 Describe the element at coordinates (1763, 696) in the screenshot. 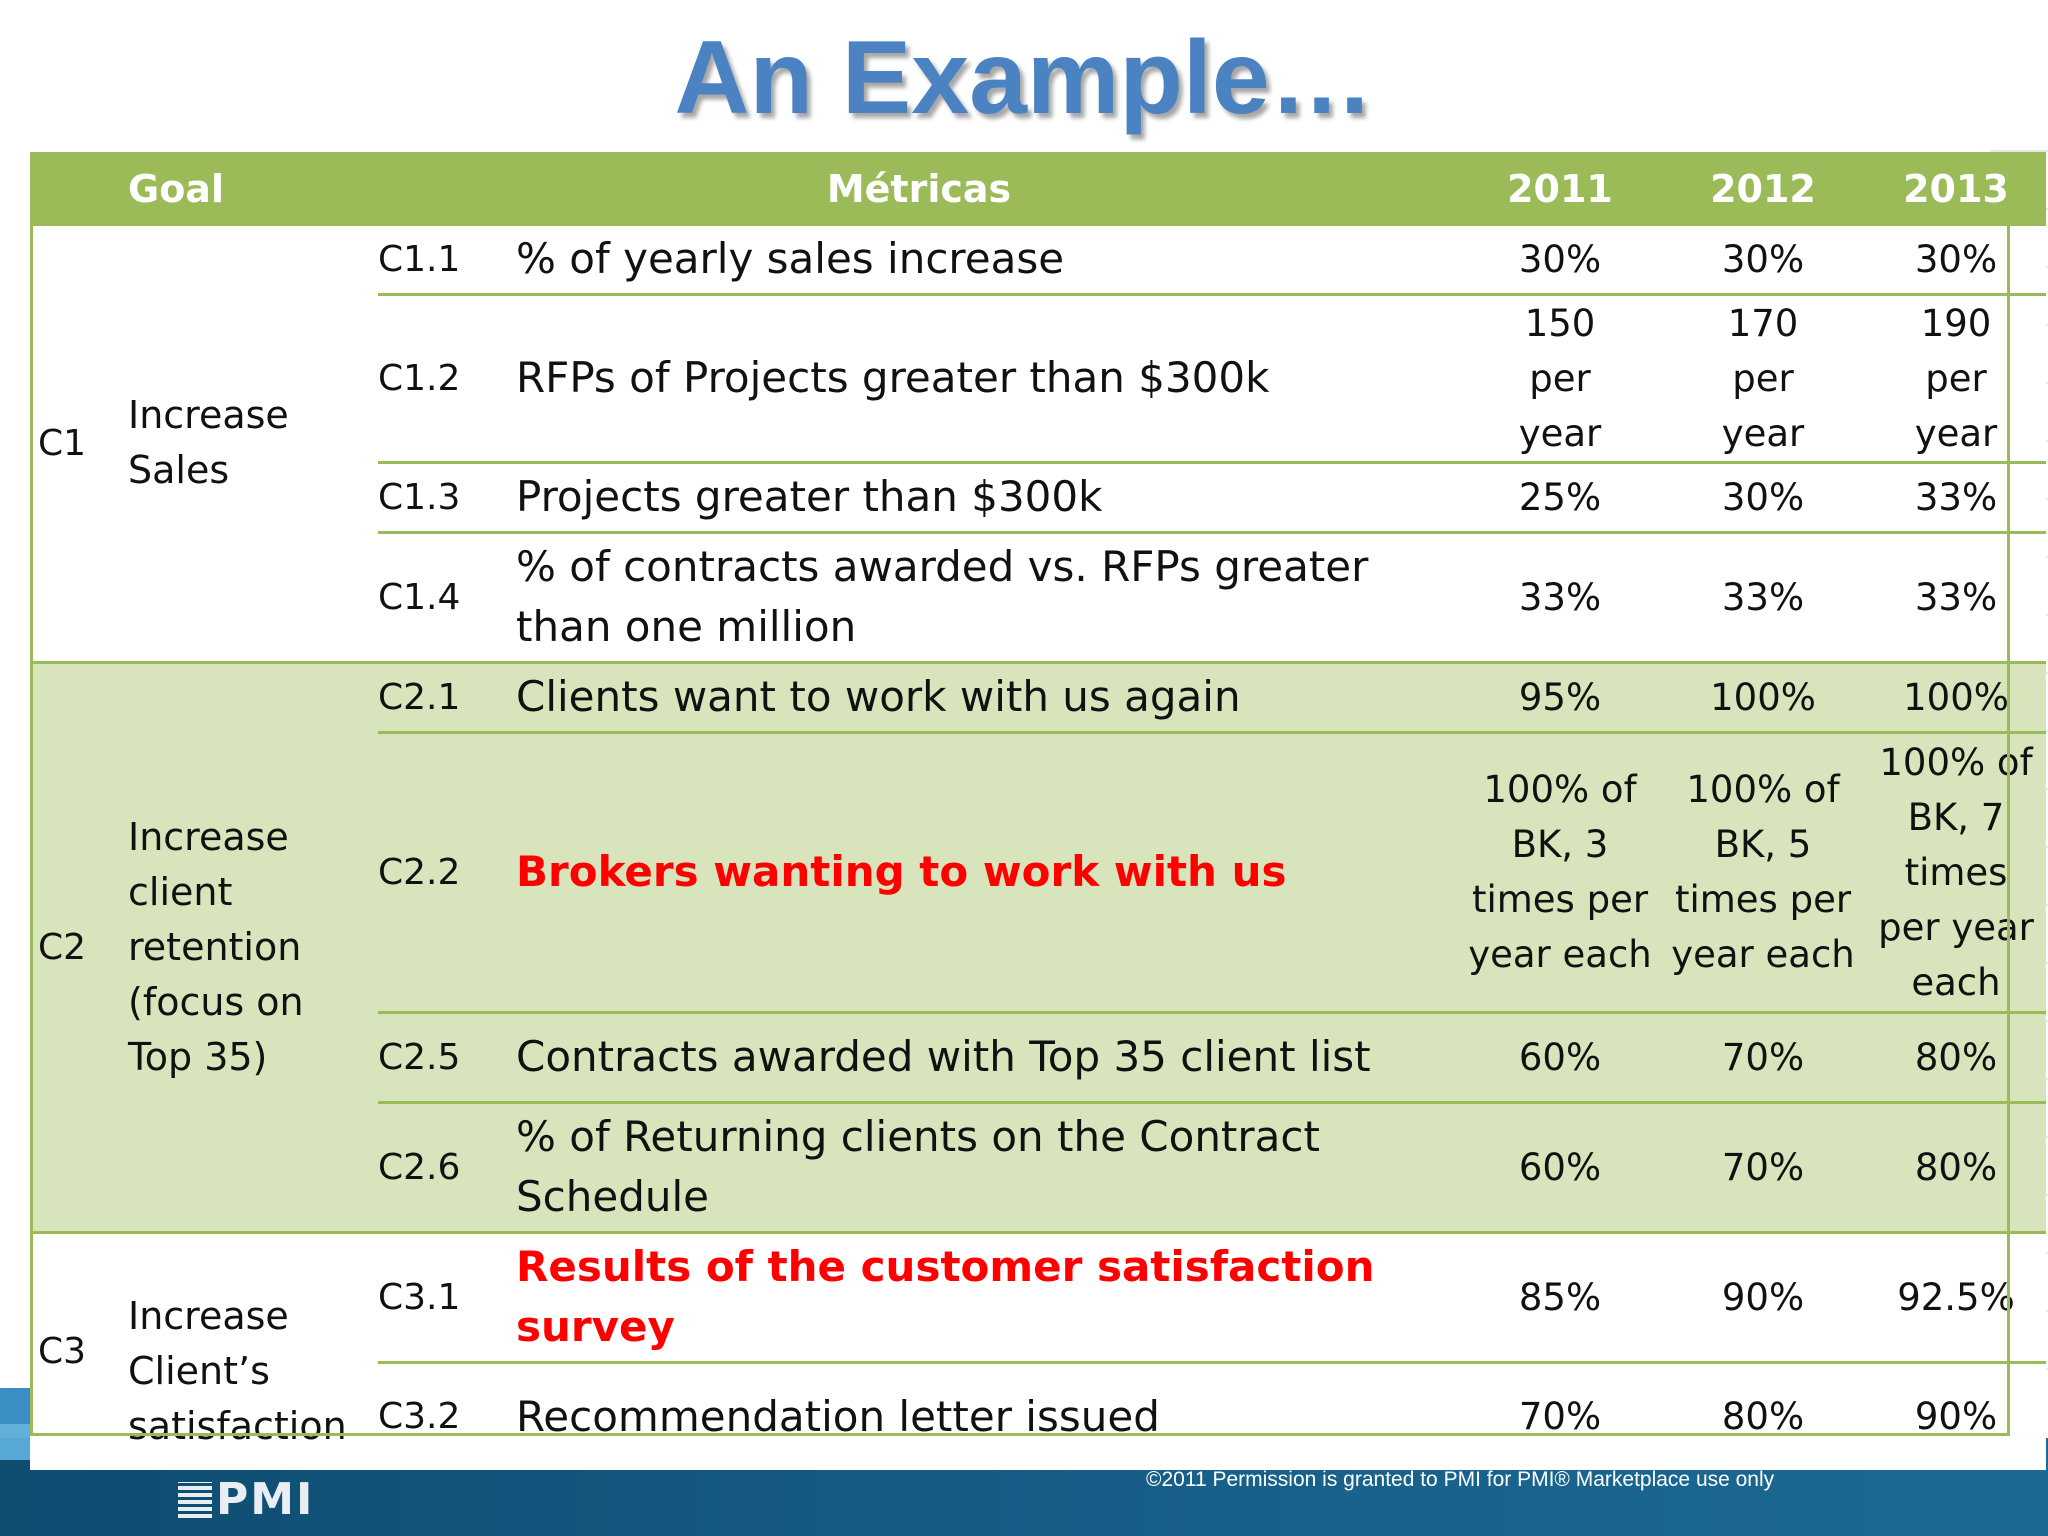

I see `value-2012: 100%` at that location.